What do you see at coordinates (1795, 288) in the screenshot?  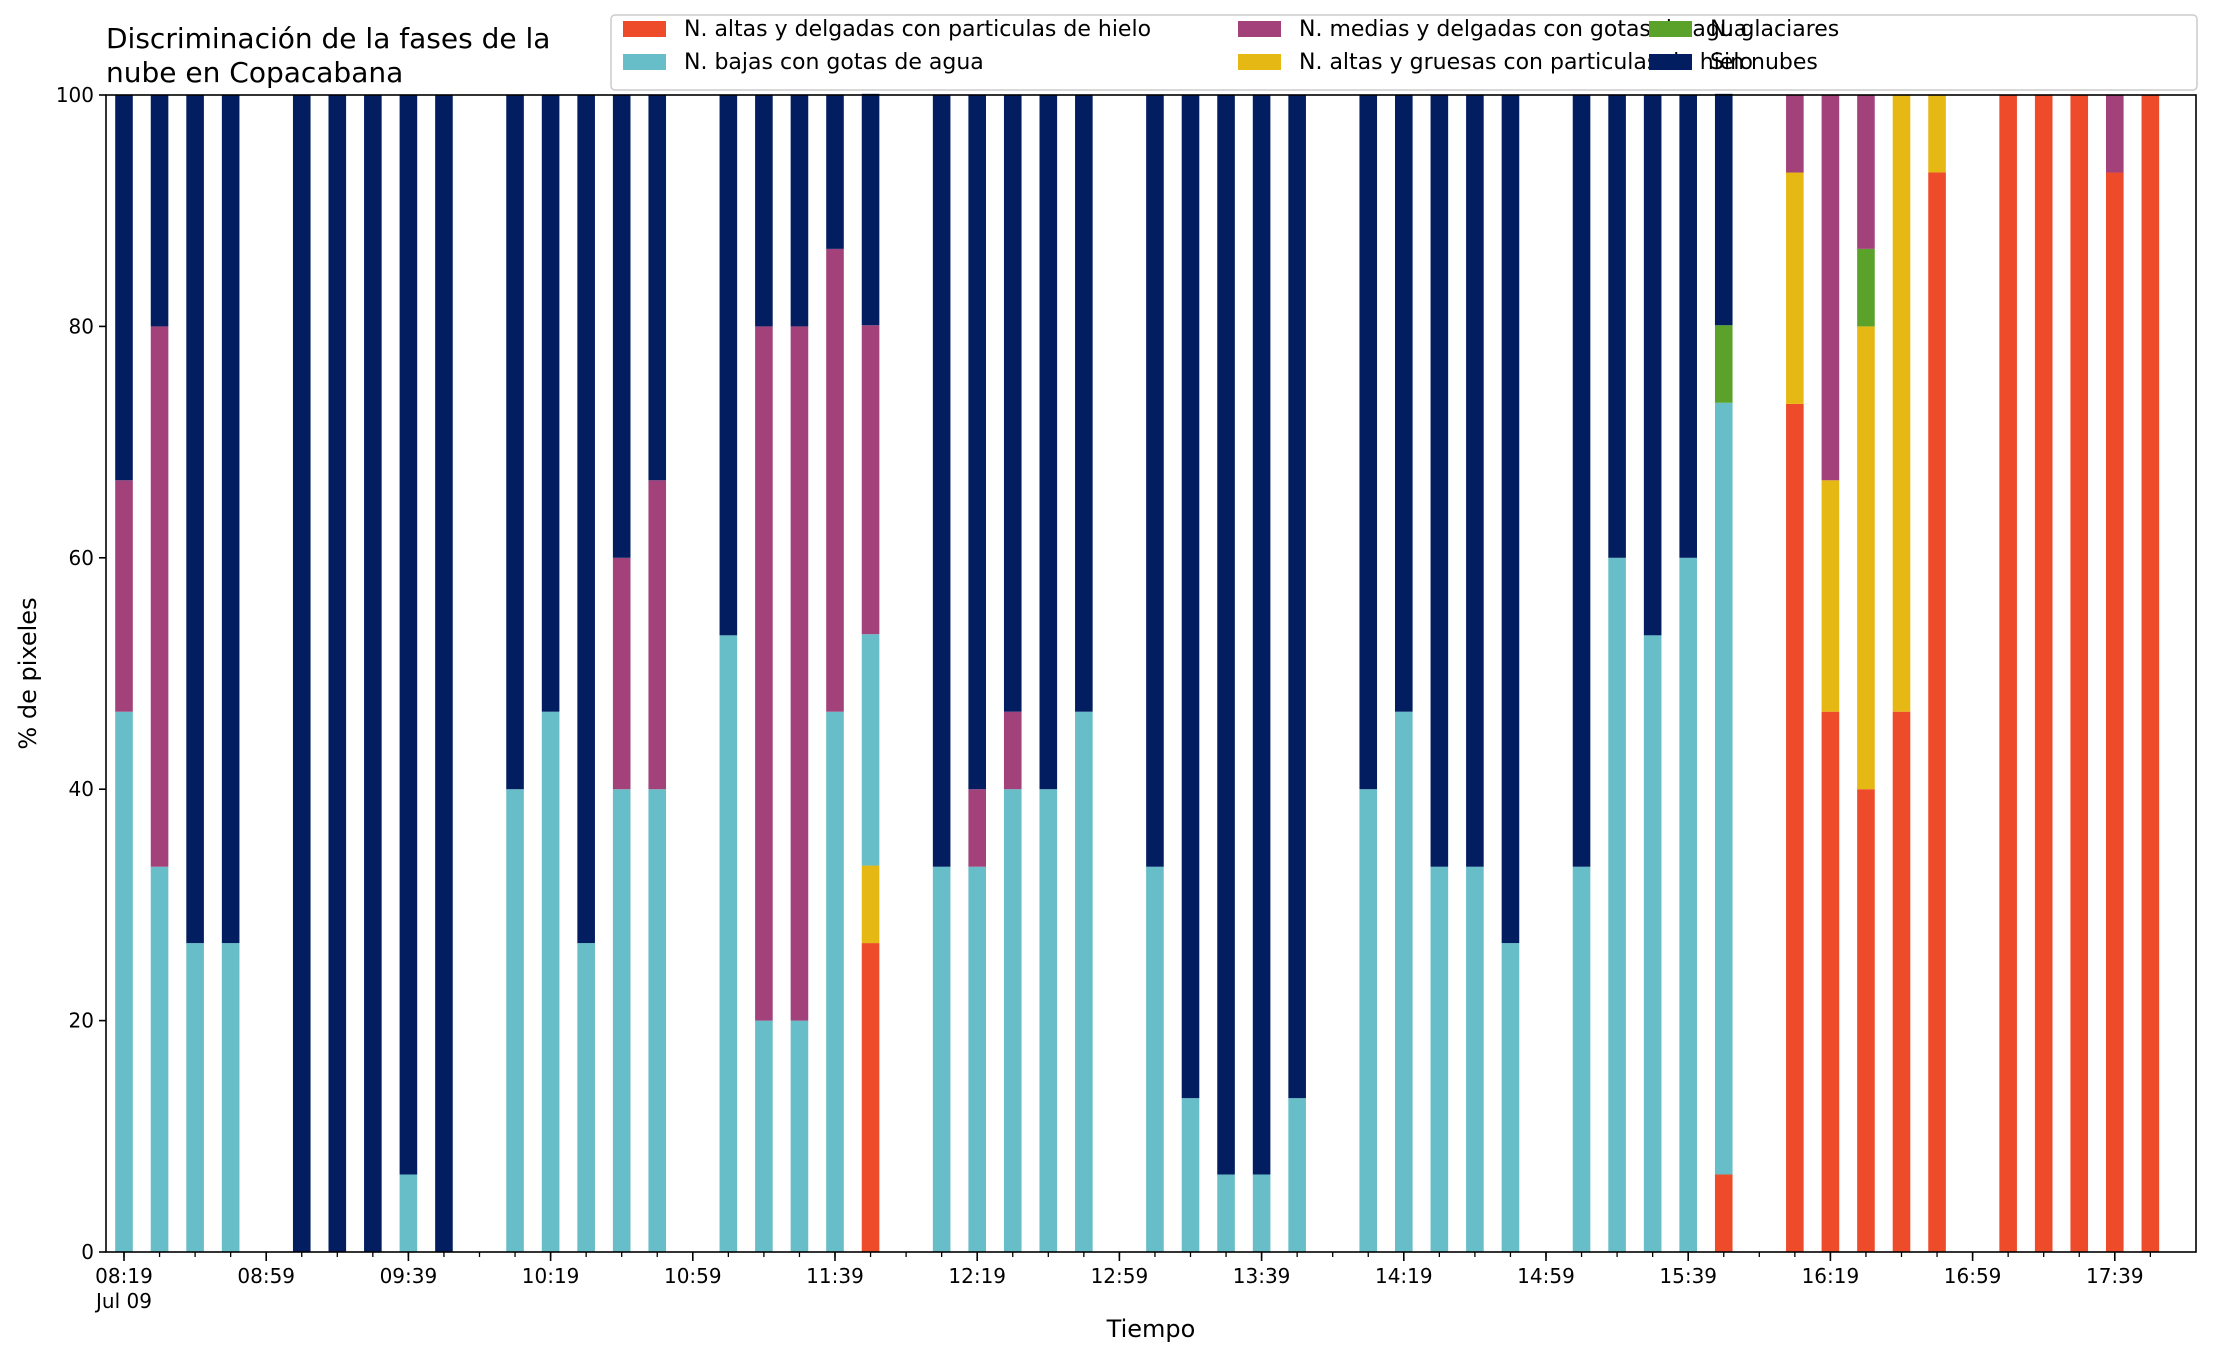 I see `bar-segment-16:09-1` at bounding box center [1795, 288].